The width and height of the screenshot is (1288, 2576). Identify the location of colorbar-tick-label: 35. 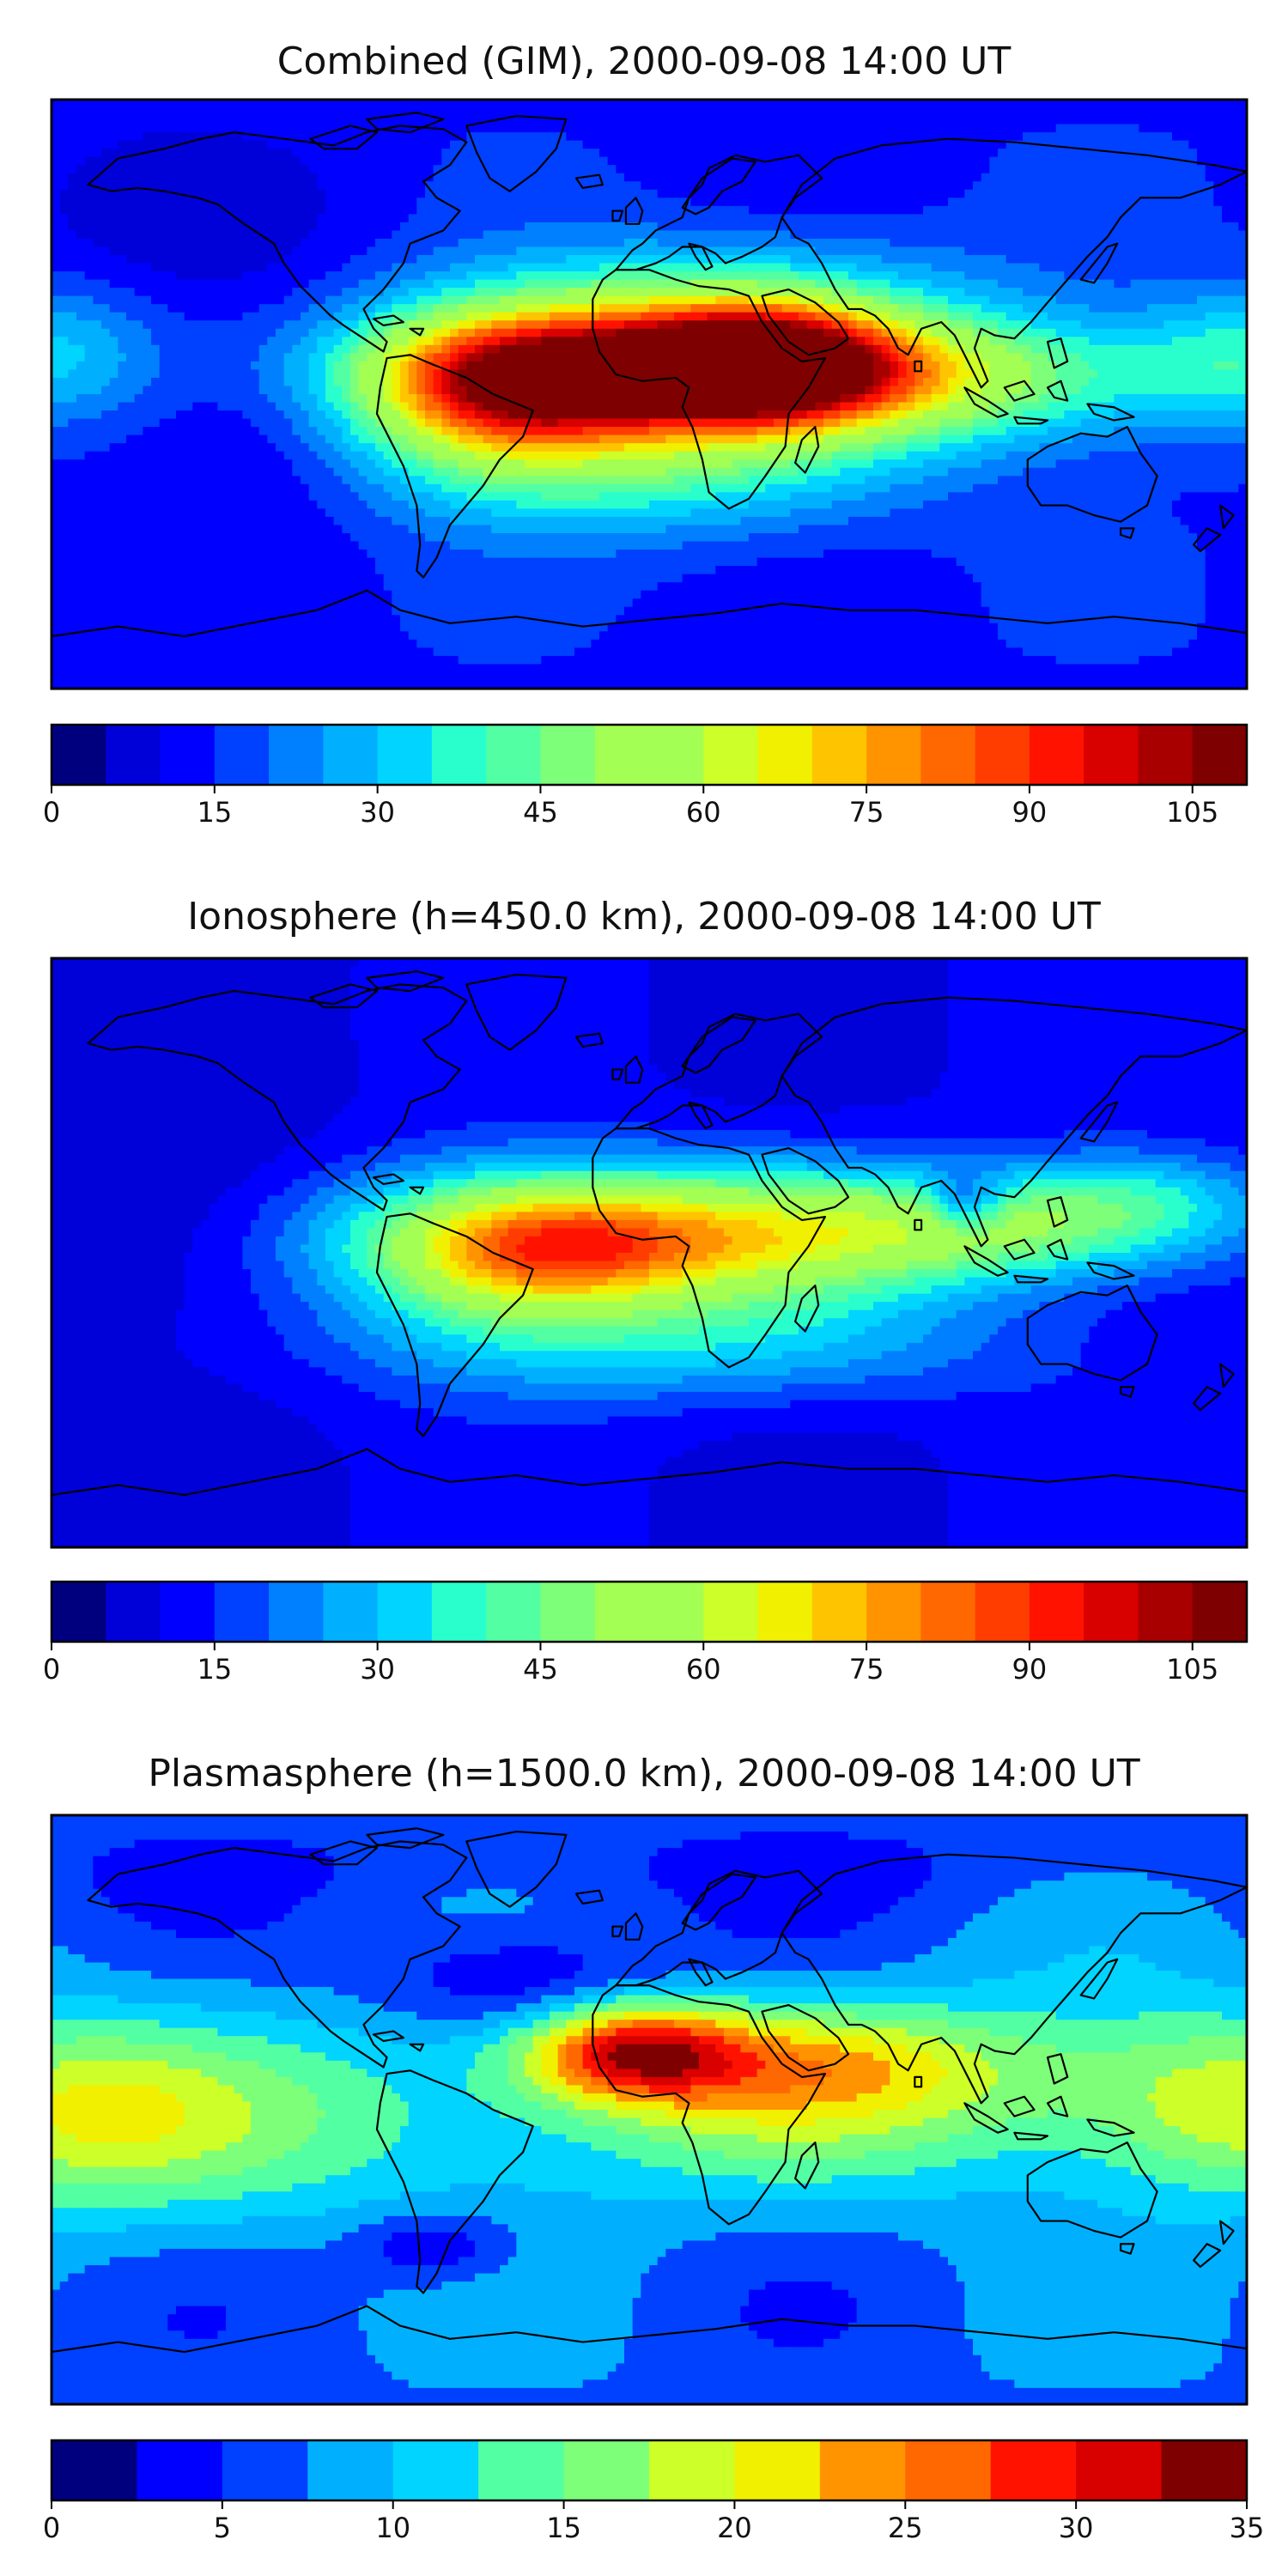
(1247, 2528).